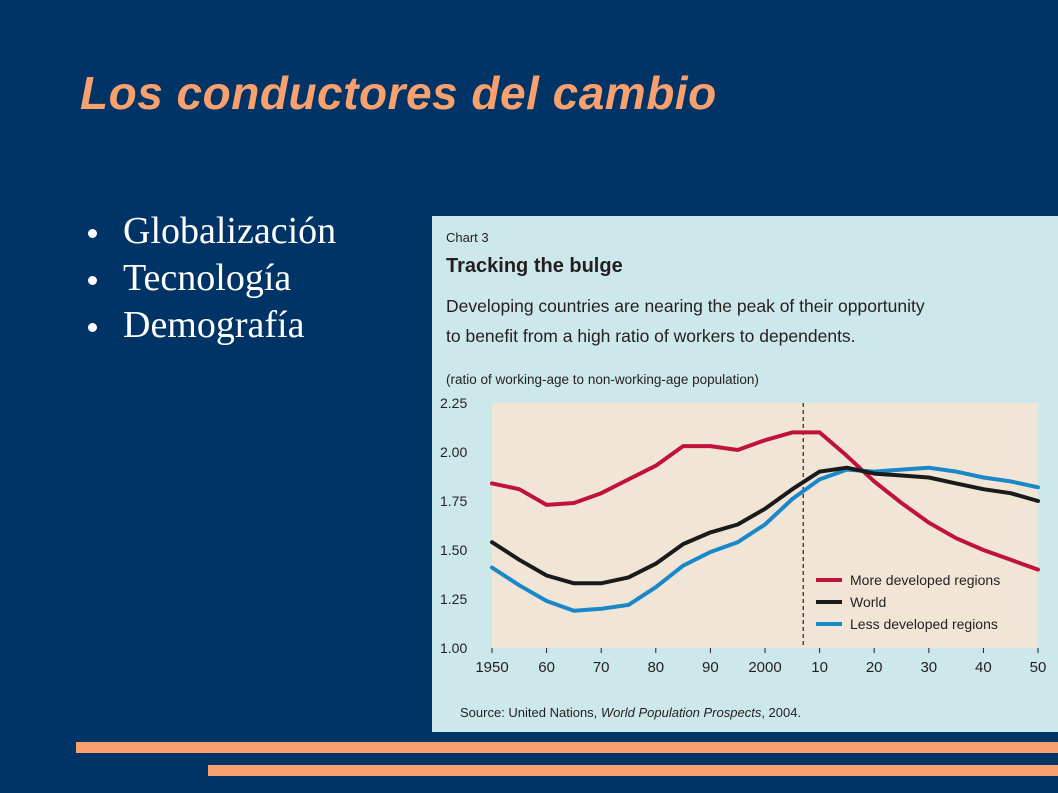 This screenshot has height=793, width=1058. I want to click on y-tick-label: 1.75, so click(453, 501).